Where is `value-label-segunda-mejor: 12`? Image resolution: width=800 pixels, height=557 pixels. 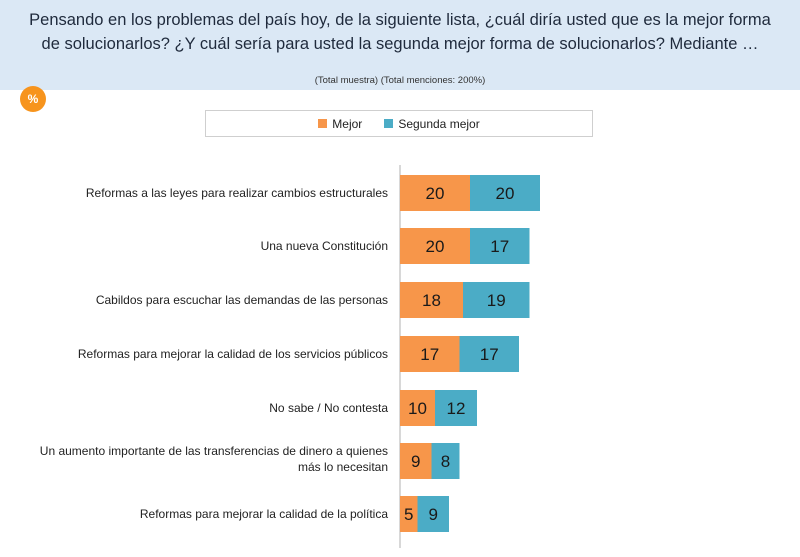
value-label-segunda-mejor: 12 is located at coordinates (456, 408).